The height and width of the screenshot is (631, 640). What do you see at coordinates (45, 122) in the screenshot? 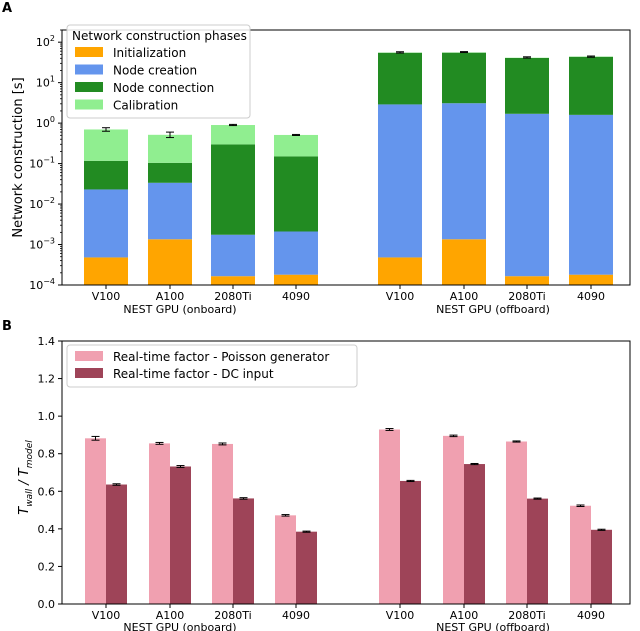
I see `y-tick-label-a: 10⁰` at bounding box center [45, 122].